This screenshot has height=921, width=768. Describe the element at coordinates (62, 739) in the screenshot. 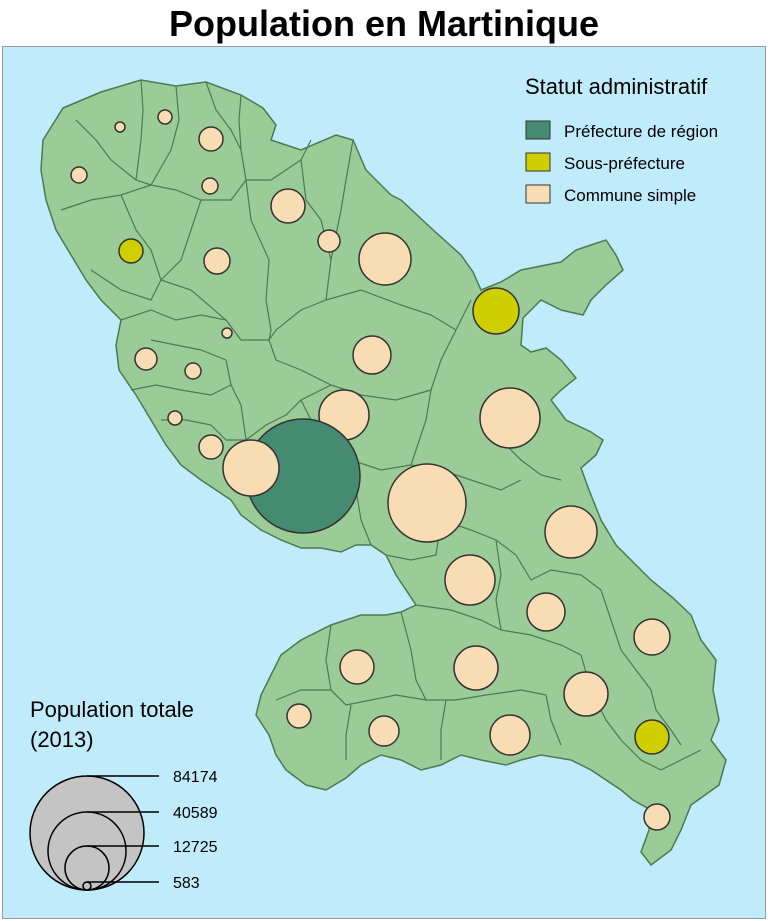

I see `legend-population-year: (2013)` at that location.